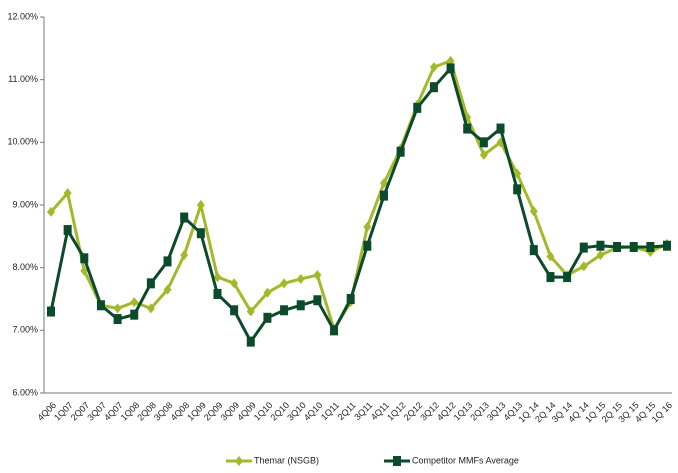  What do you see at coordinates (347, 411) in the screenshot?
I see `x-tick-label: 2Q11` at bounding box center [347, 411].